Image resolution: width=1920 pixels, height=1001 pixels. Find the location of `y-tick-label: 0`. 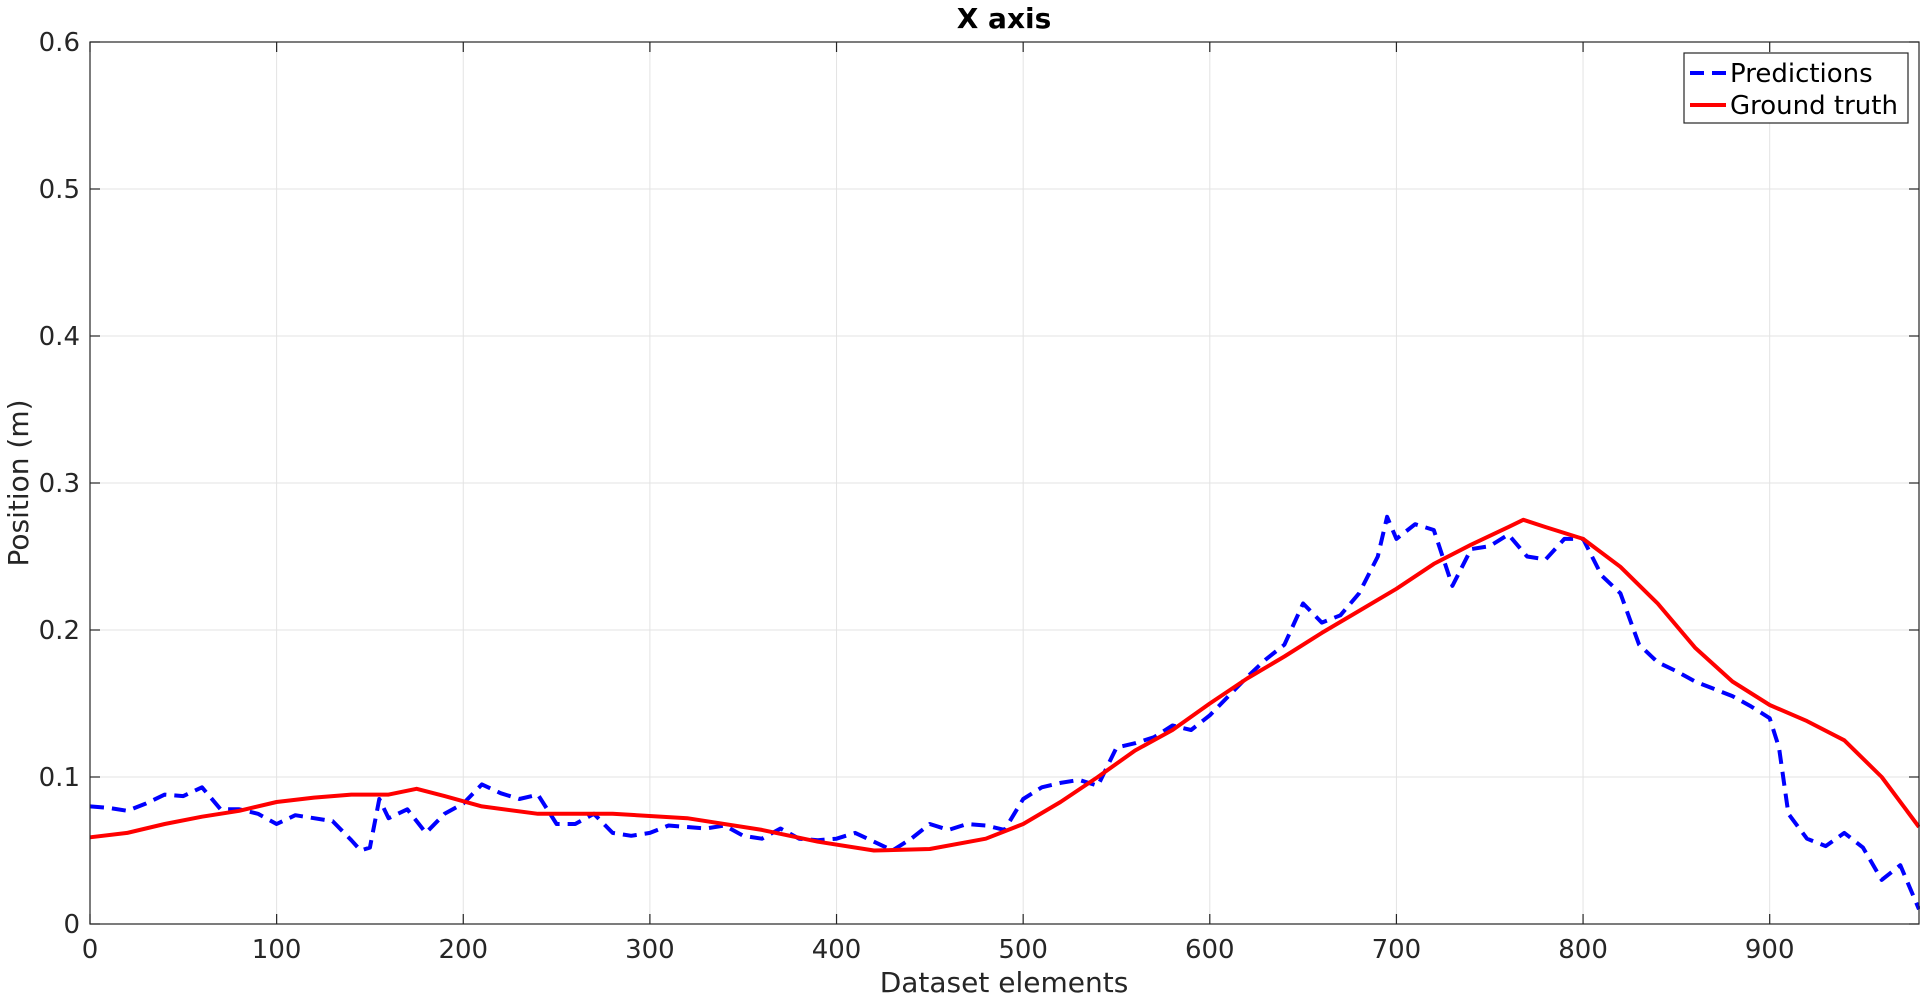

y-tick-label: 0 is located at coordinates (71, 925).